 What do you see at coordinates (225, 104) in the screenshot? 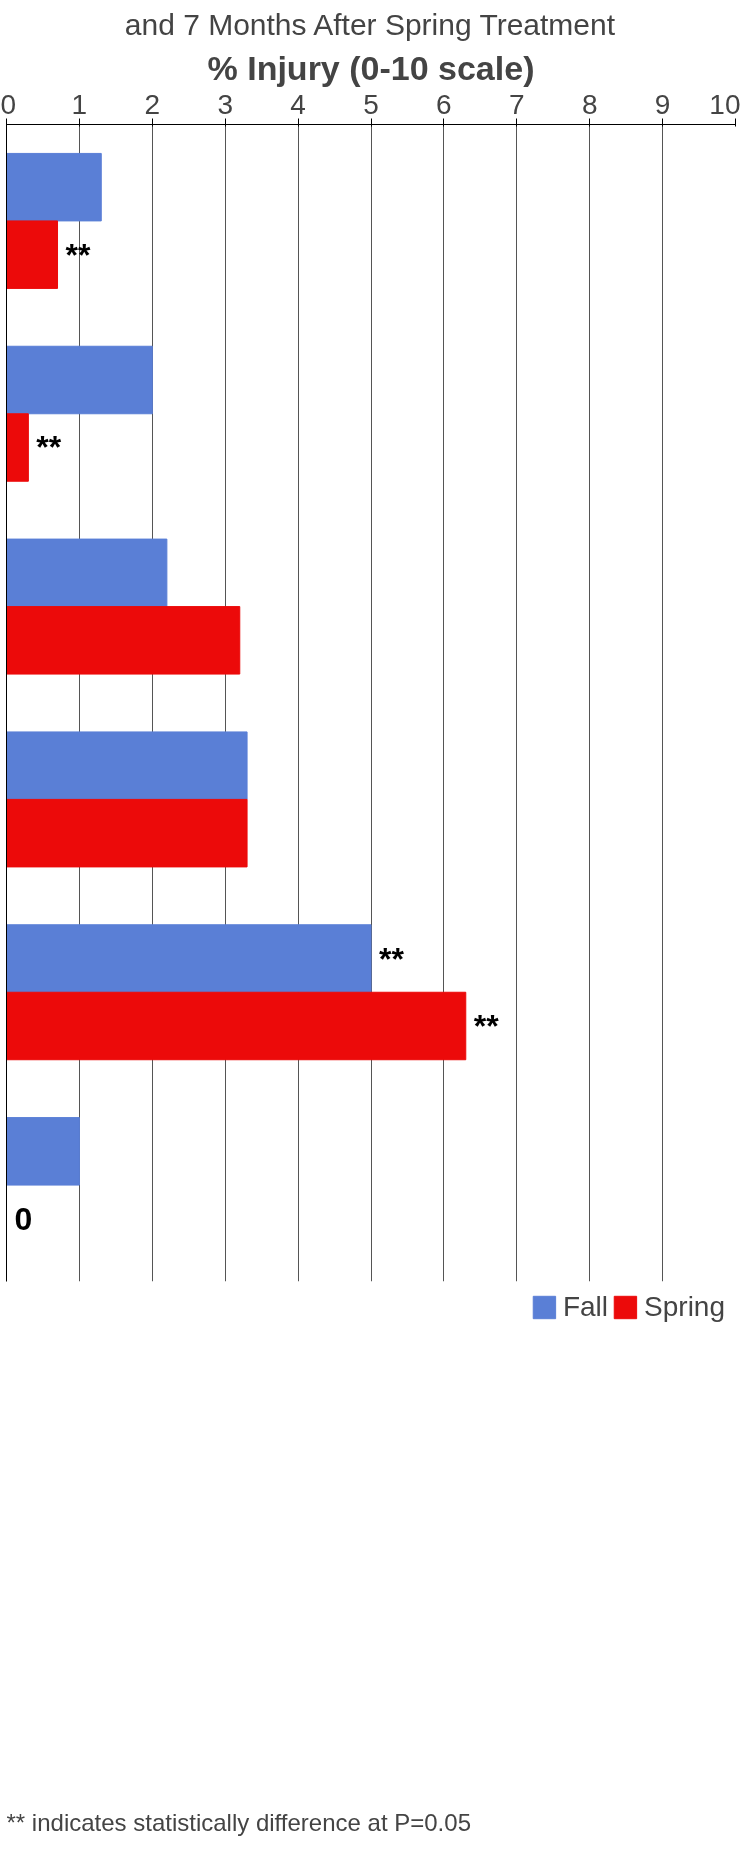
I see `x-tick-label: 3` at bounding box center [225, 104].